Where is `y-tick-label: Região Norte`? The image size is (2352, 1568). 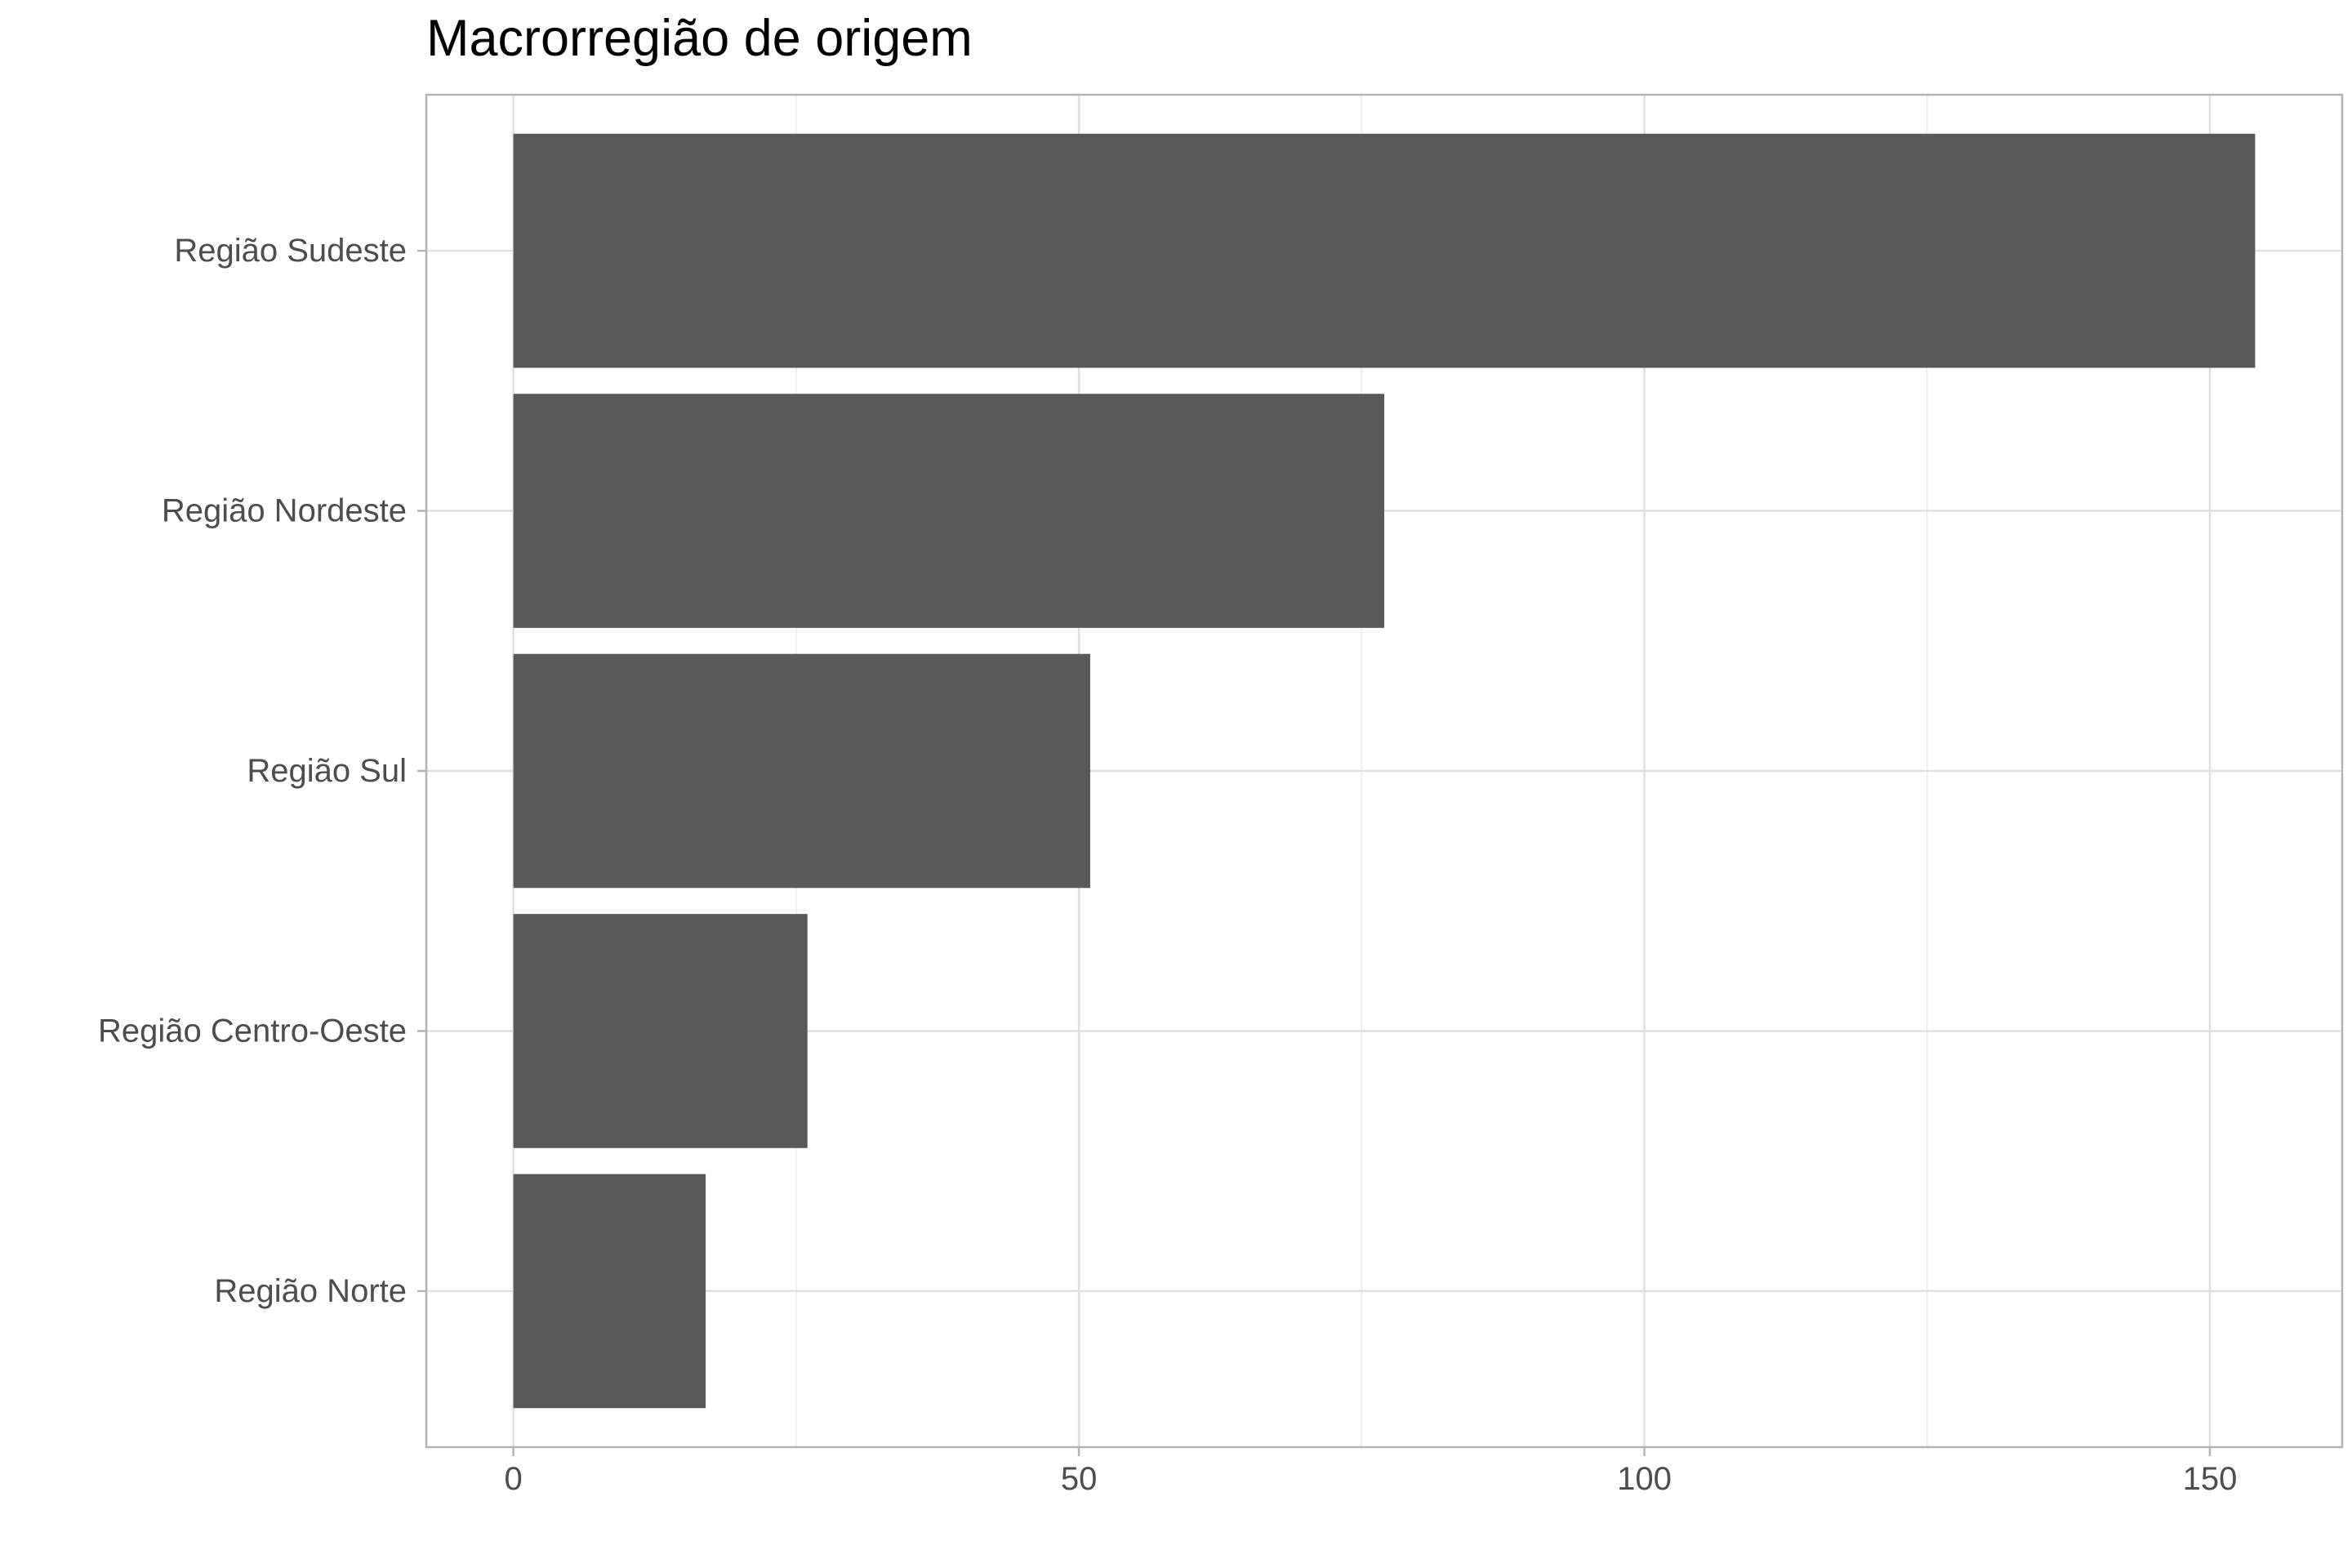 y-tick-label: Região Norte is located at coordinates (310, 1291).